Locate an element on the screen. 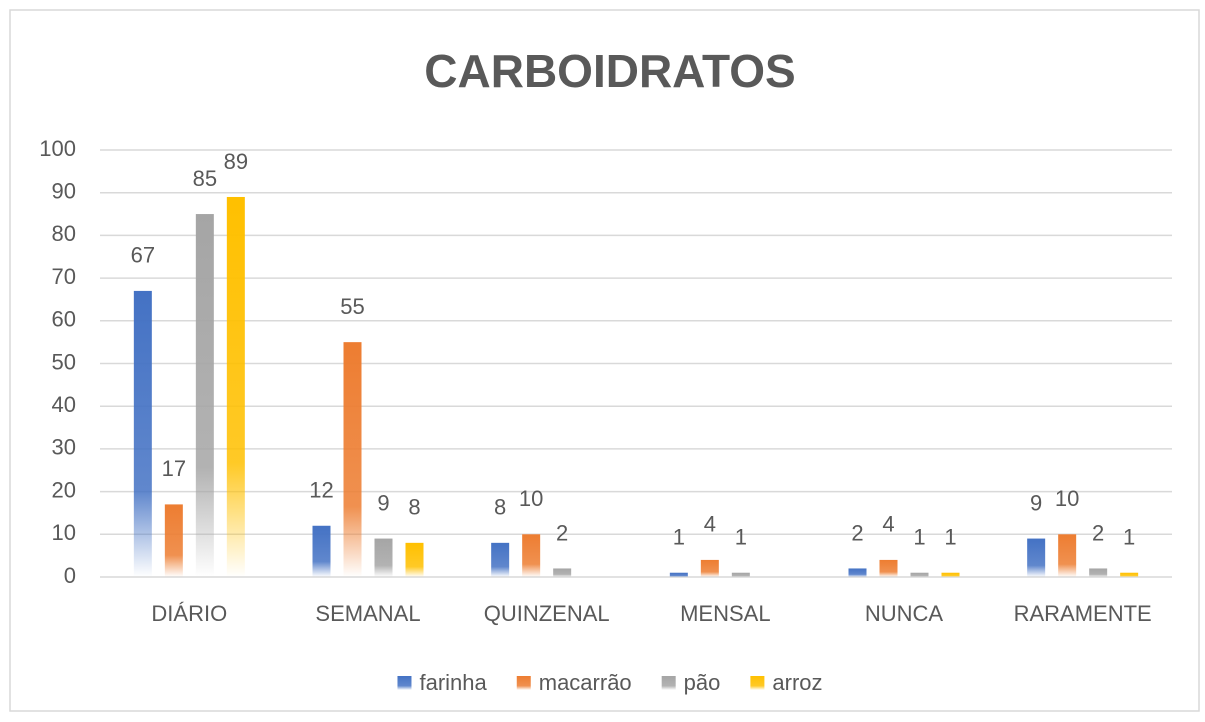 Image resolution: width=1205 pixels, height=722 pixels. data-label: 89 is located at coordinates (236, 161).